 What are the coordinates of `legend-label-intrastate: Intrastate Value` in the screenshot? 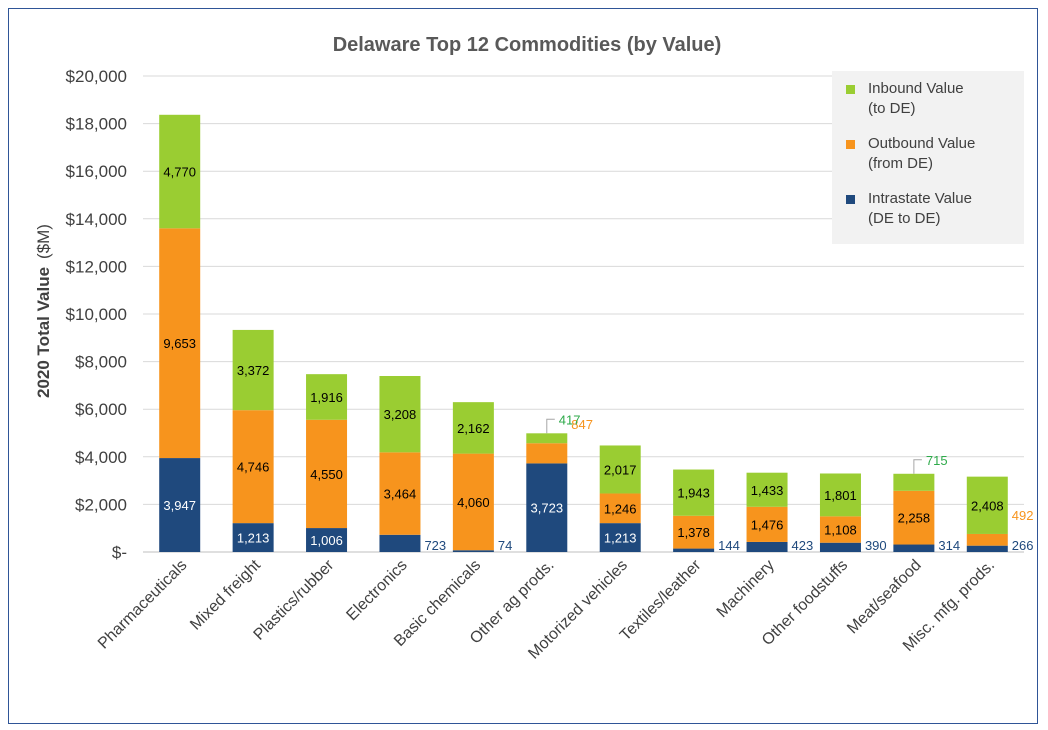 It's located at (920, 198).